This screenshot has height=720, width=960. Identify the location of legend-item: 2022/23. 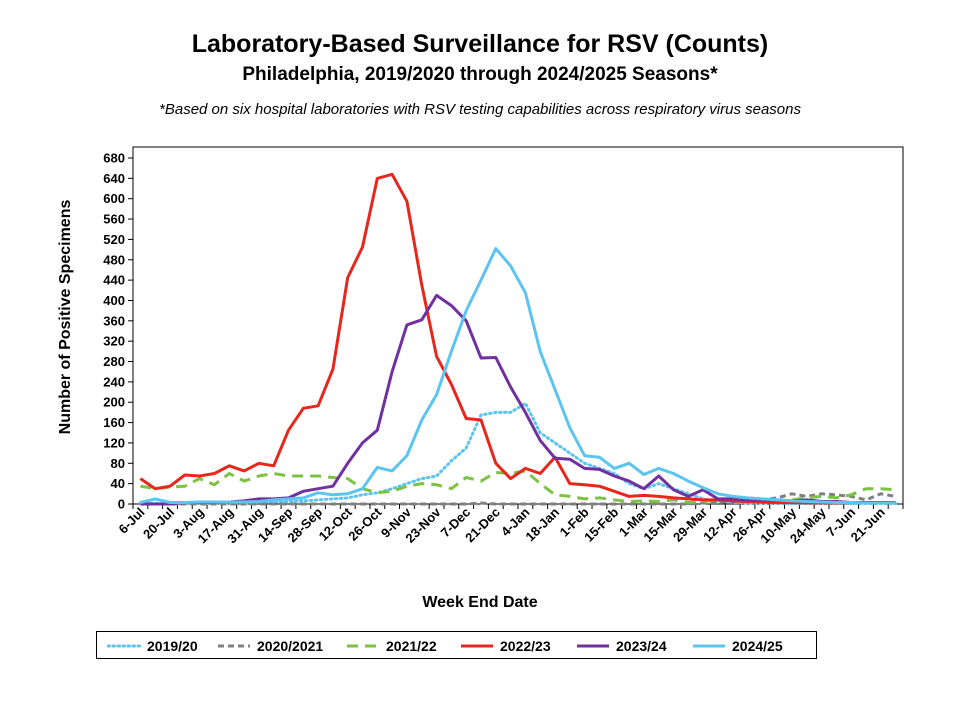
(505, 646).